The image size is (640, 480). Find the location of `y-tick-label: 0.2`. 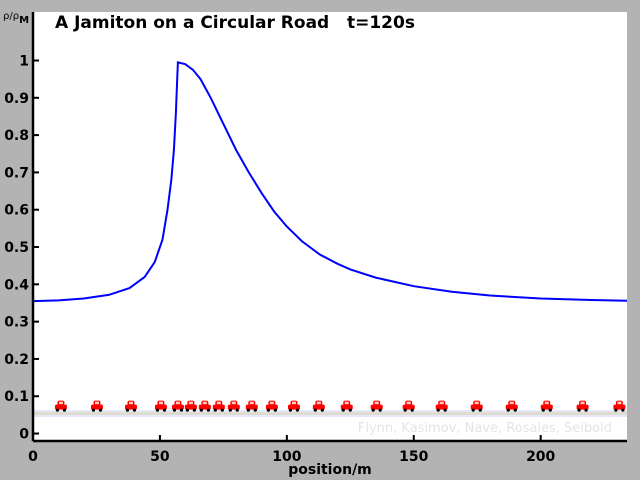

y-tick-label: 0.2 is located at coordinates (16, 360).